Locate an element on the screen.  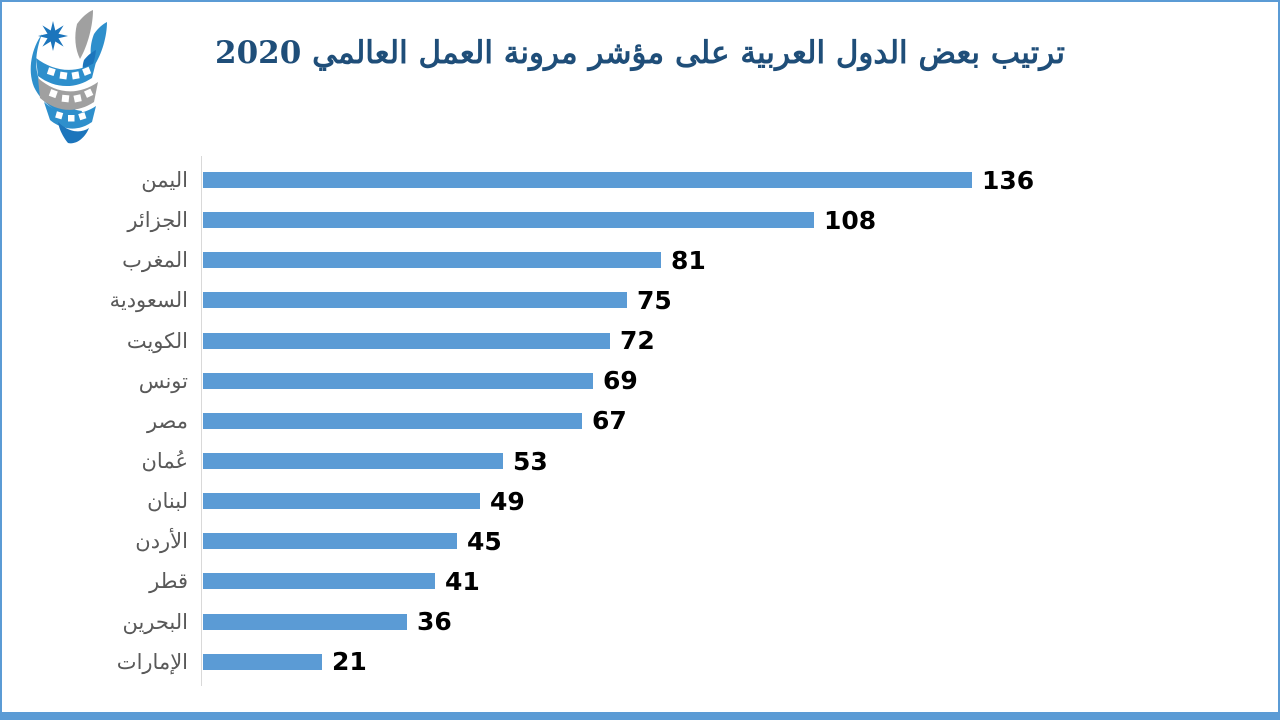
bar-area: 49 is located at coordinates (730, 501).